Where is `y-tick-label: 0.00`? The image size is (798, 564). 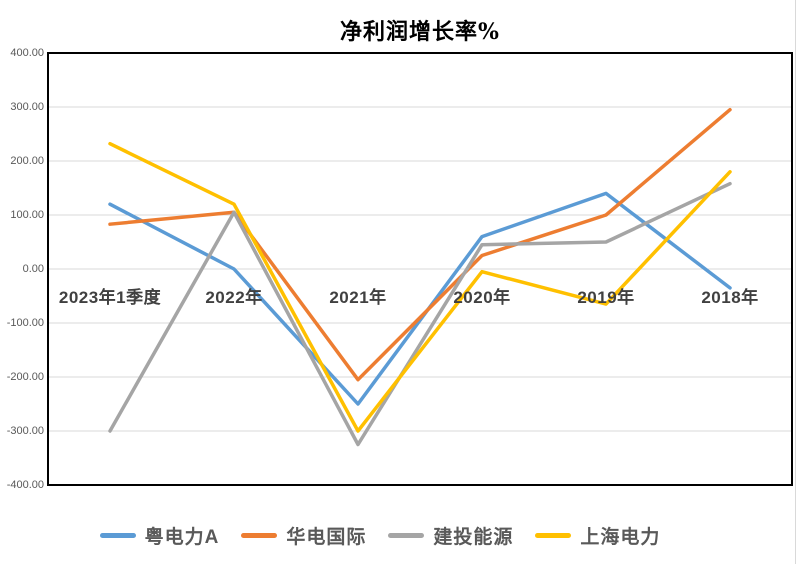
y-tick-label: 0.00 is located at coordinates (33, 269).